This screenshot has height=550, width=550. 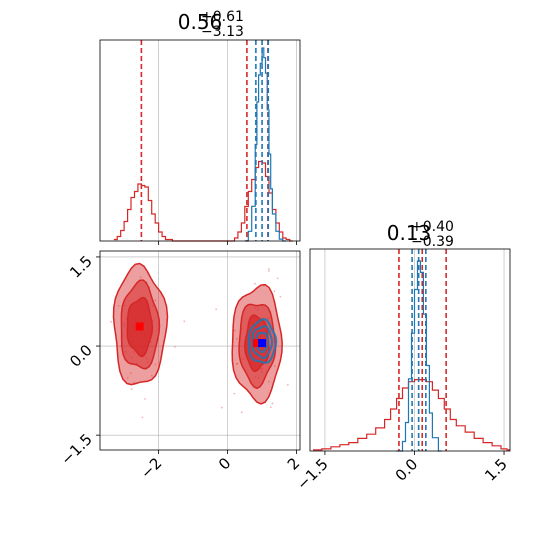 What do you see at coordinates (496, 470) in the screenshot?
I see `tick-label-param2: 1.5` at bounding box center [496, 470].